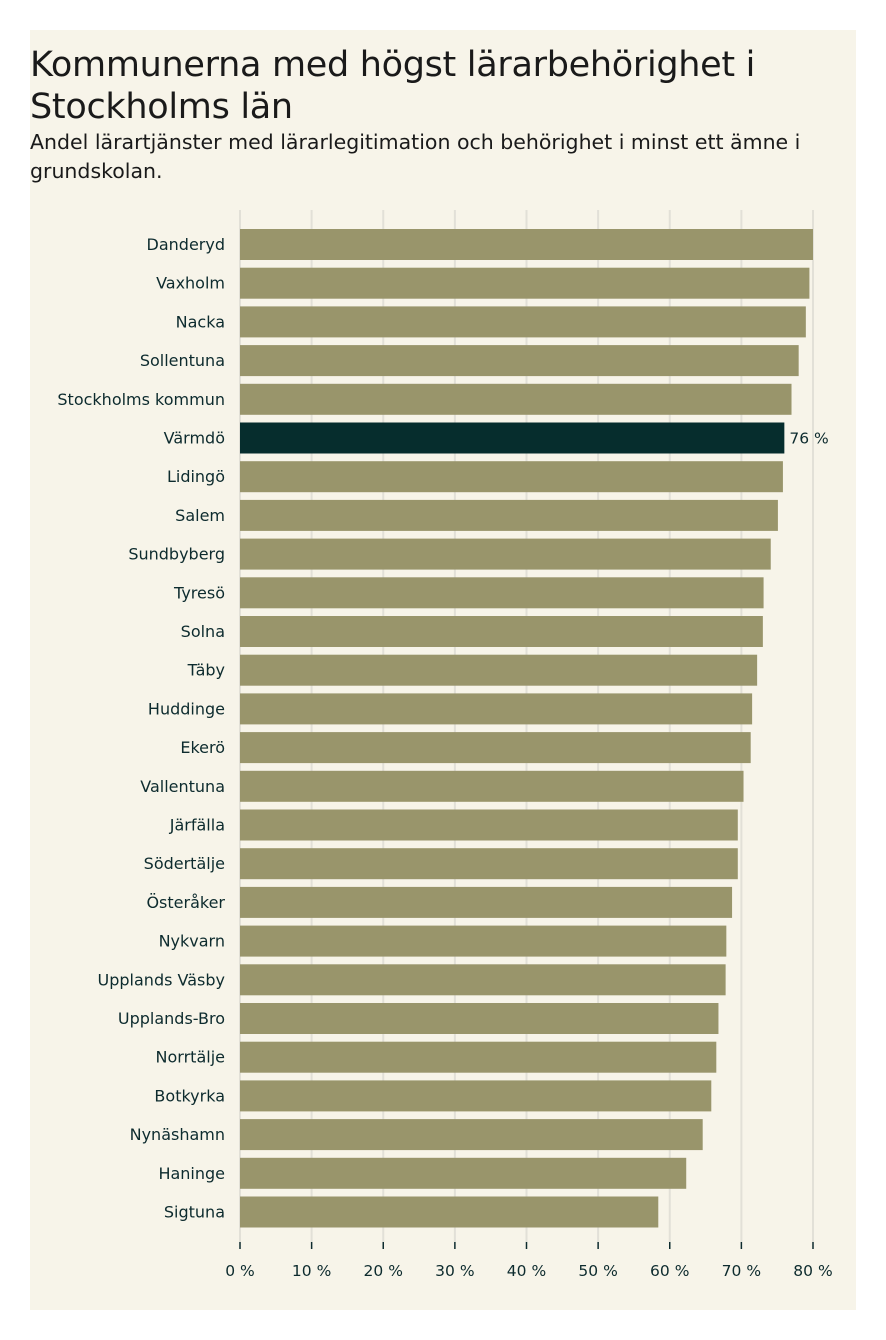  Describe the element at coordinates (808, 439) in the screenshot. I see `value-label: 76 %` at that location.